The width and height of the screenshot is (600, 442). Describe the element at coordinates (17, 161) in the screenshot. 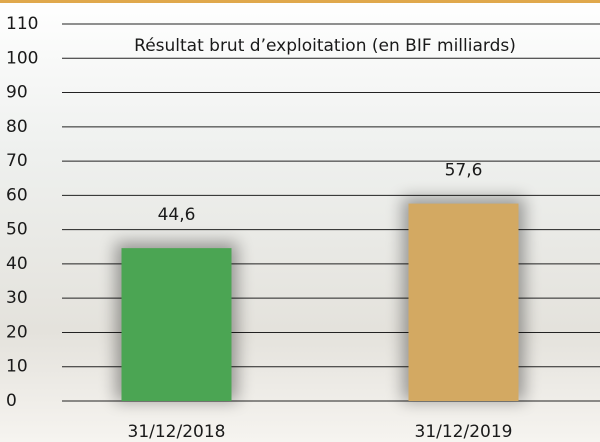

I see `y-tick-label: 70` at that location.